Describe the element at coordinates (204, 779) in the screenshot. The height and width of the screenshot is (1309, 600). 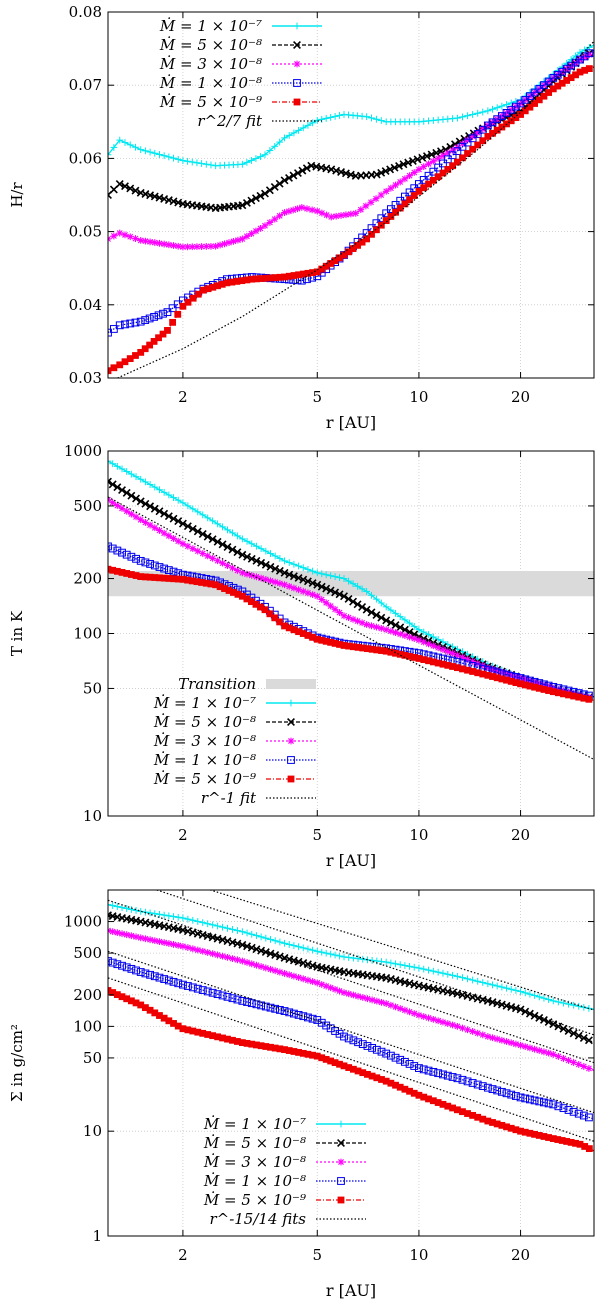
I see `legend-label: Ṁ = 5 × 10⁻⁹` at that location.